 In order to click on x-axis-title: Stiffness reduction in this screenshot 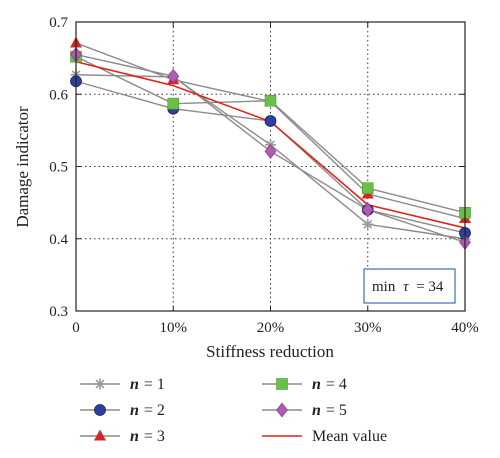, I will do `click(270, 351)`.